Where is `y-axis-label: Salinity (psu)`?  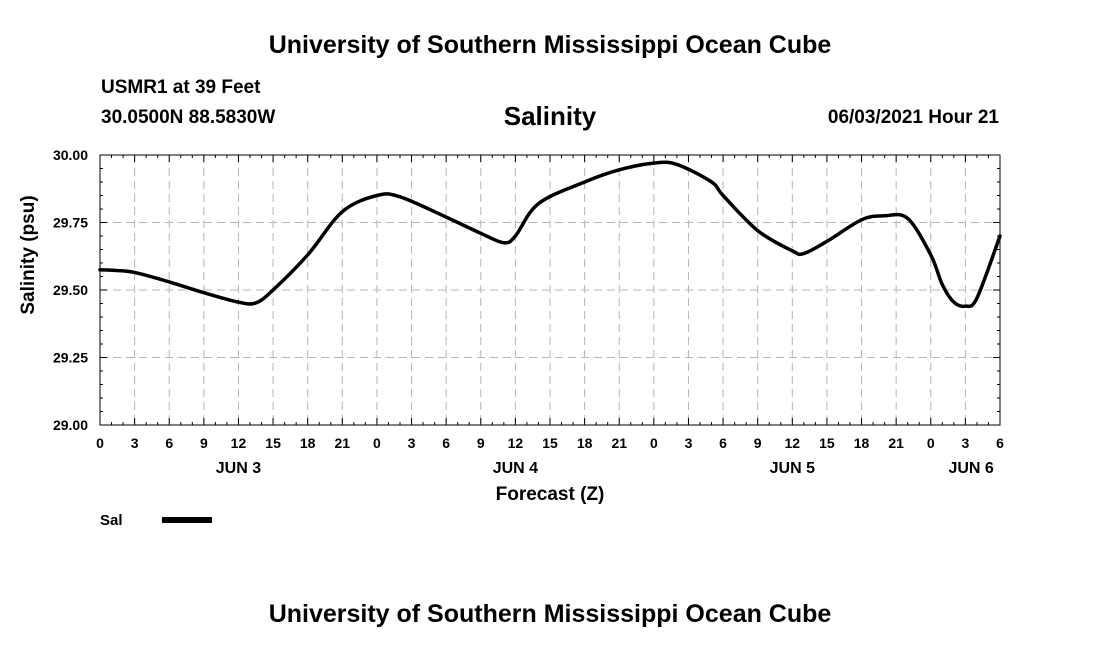 y-axis-label: Salinity (psu) is located at coordinates (28, 254).